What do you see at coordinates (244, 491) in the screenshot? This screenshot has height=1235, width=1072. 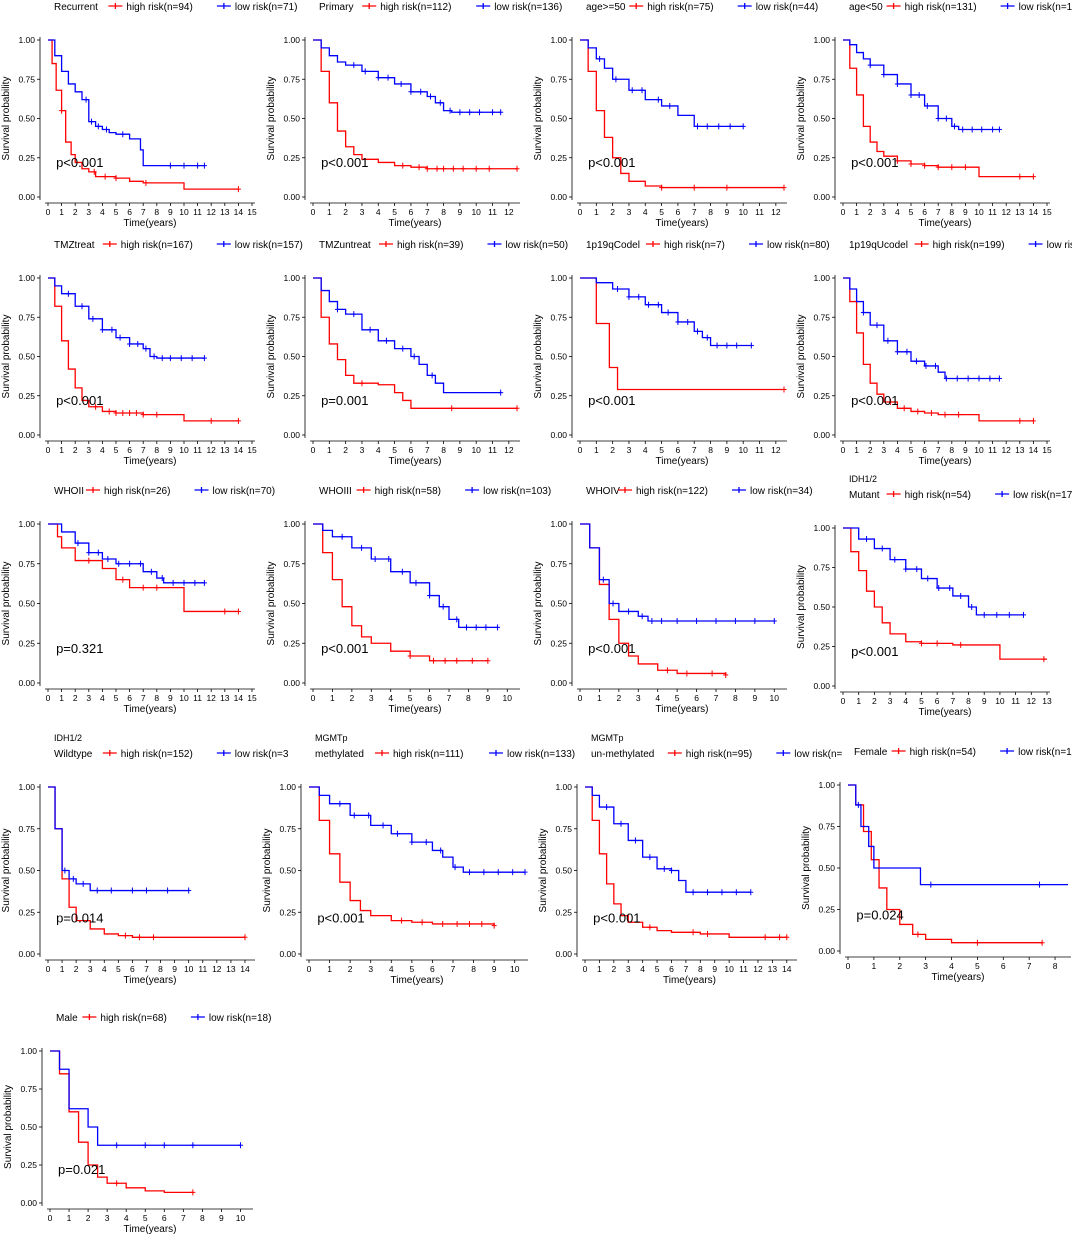 I see `legend-low-risk-label: low risk(n=70)` at bounding box center [244, 491].